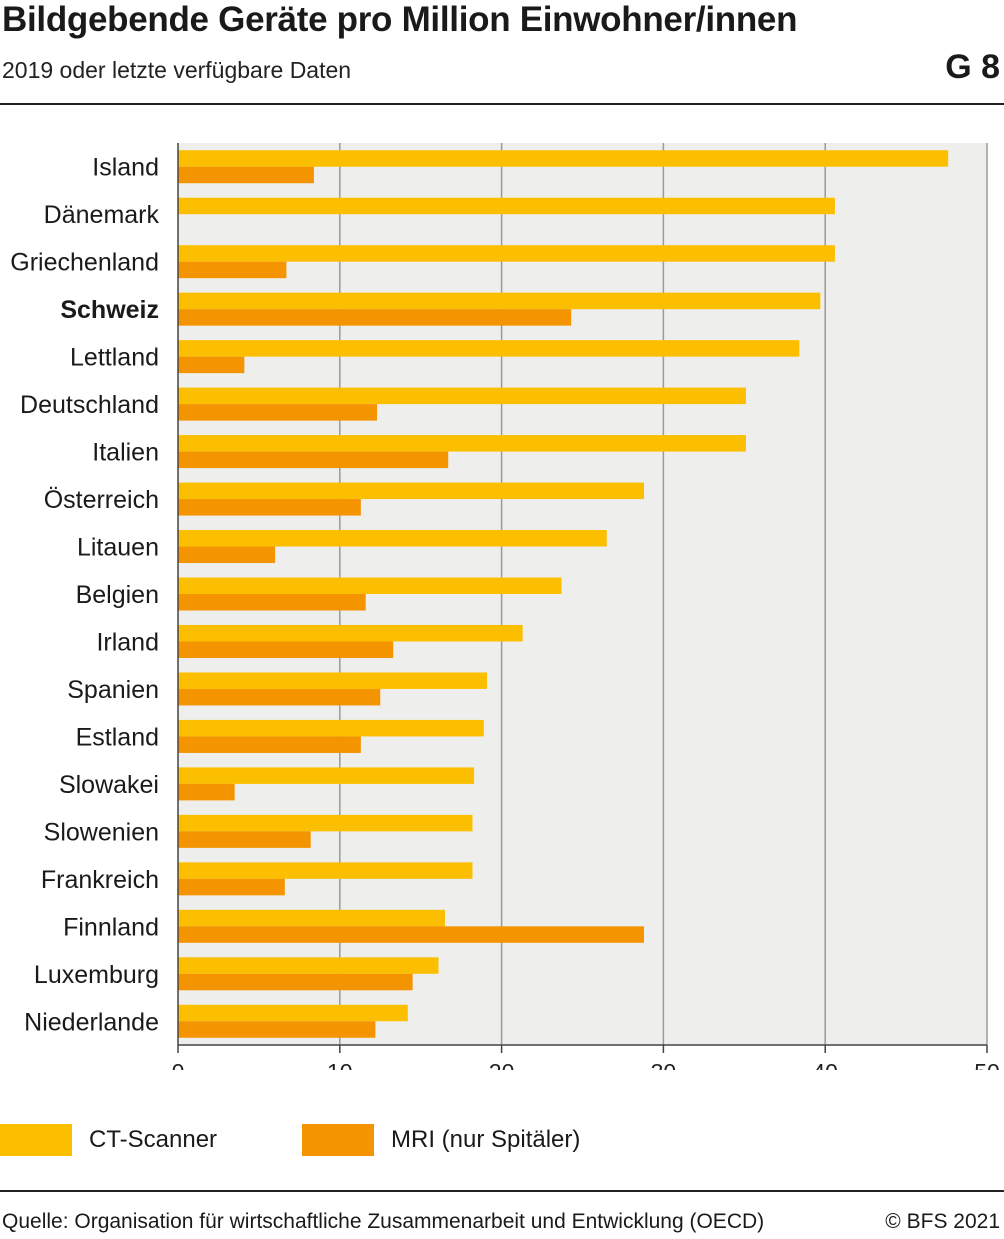 Image resolution: width=1004 pixels, height=1239 pixels. I want to click on legend-swatch-ct, so click(36, 1140).